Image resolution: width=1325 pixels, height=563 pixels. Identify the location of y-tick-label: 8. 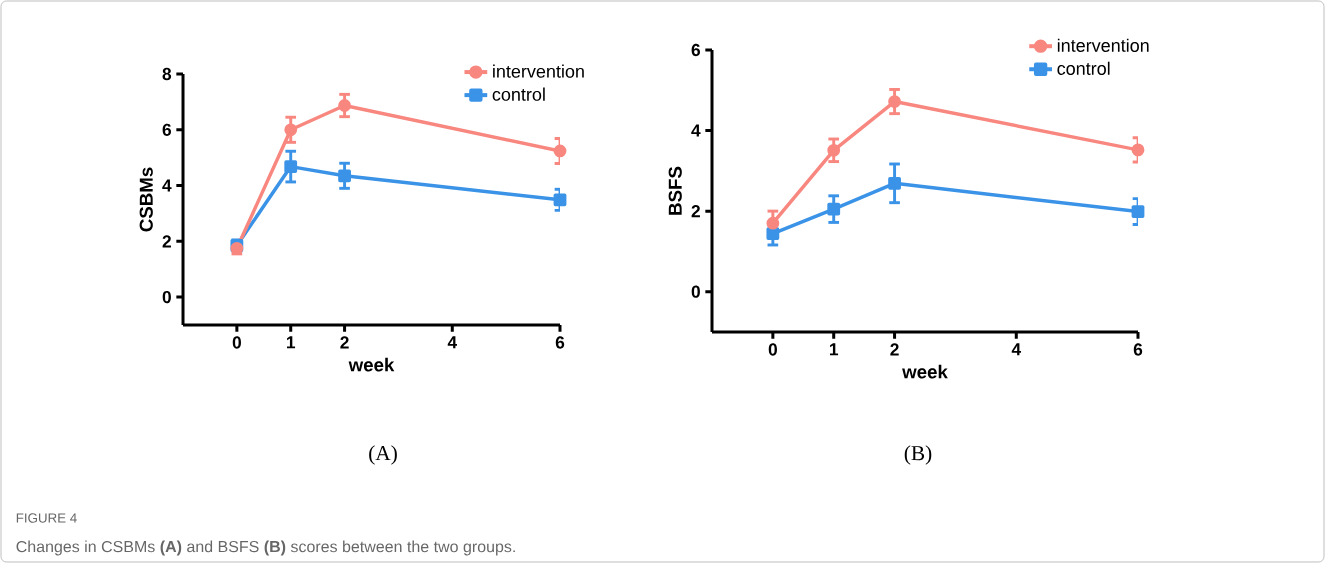
(167, 74).